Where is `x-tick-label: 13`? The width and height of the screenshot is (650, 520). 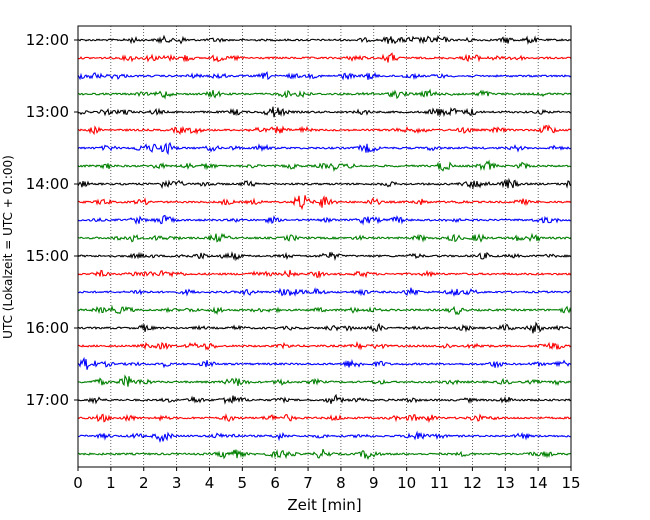 x-tick-label: 13 is located at coordinates (505, 483).